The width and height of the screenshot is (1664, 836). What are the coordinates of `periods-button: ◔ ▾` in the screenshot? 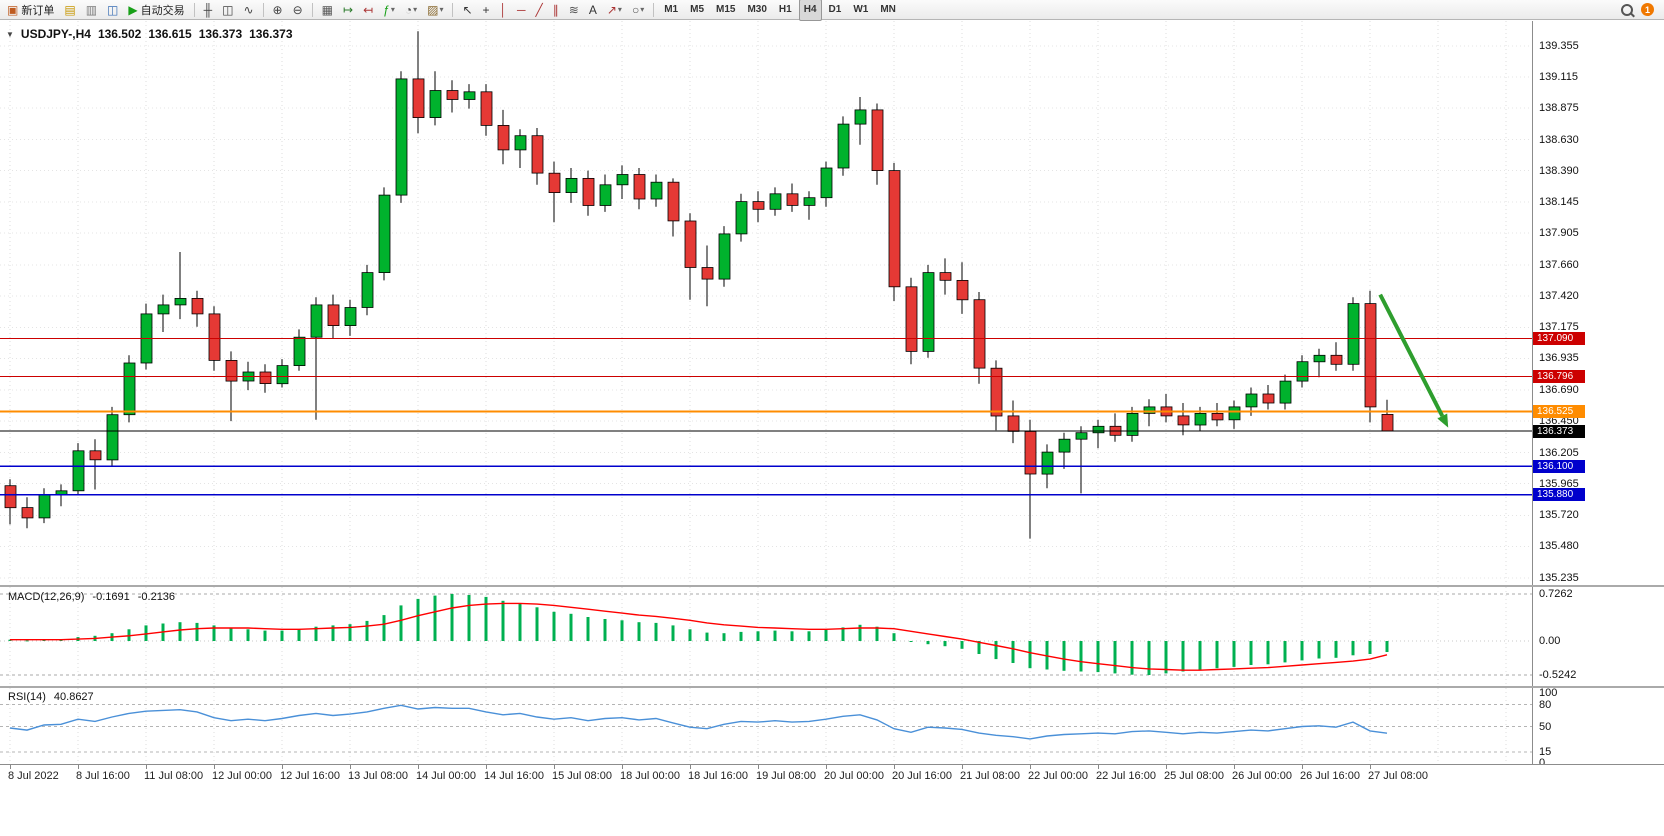 It's located at (411, 10).